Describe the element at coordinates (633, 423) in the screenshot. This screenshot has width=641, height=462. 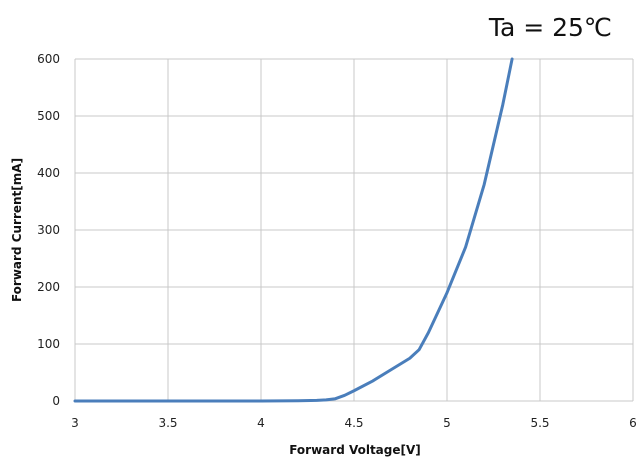
I see `x-tick-label: 6` at that location.